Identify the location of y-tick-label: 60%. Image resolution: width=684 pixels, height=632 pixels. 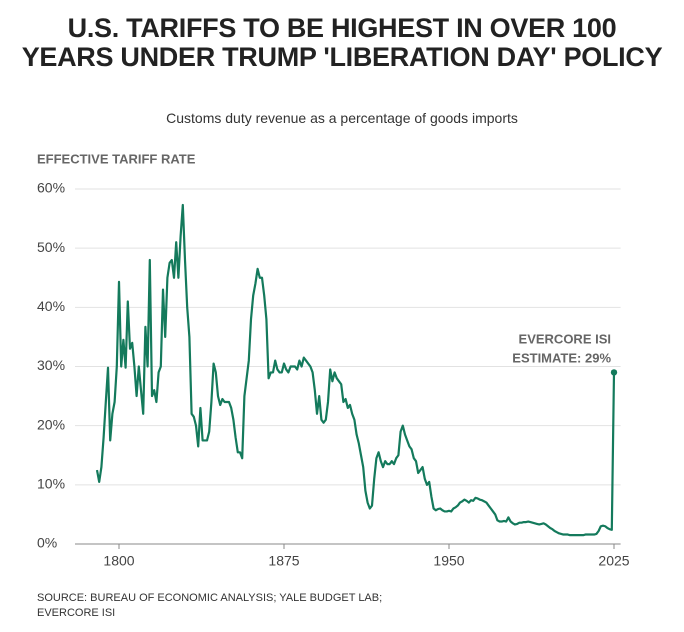
(51, 188).